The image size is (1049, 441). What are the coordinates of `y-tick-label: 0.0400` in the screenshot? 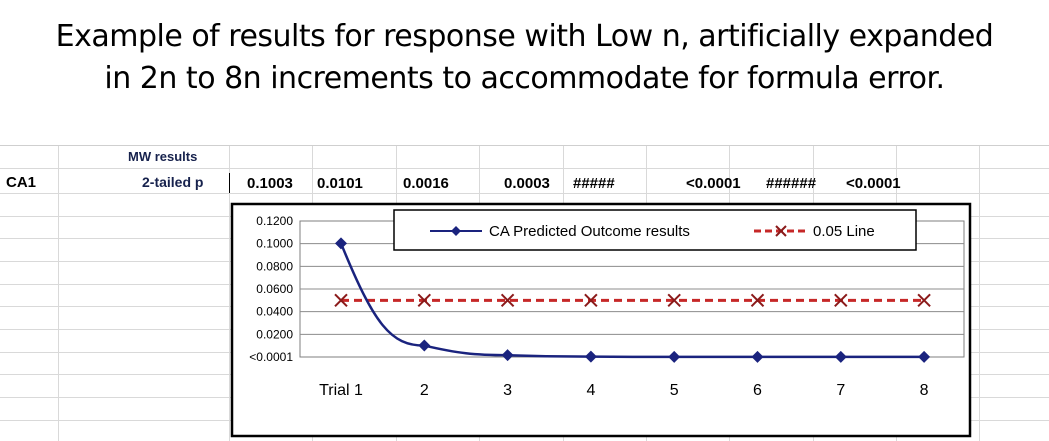 It's located at (274, 312).